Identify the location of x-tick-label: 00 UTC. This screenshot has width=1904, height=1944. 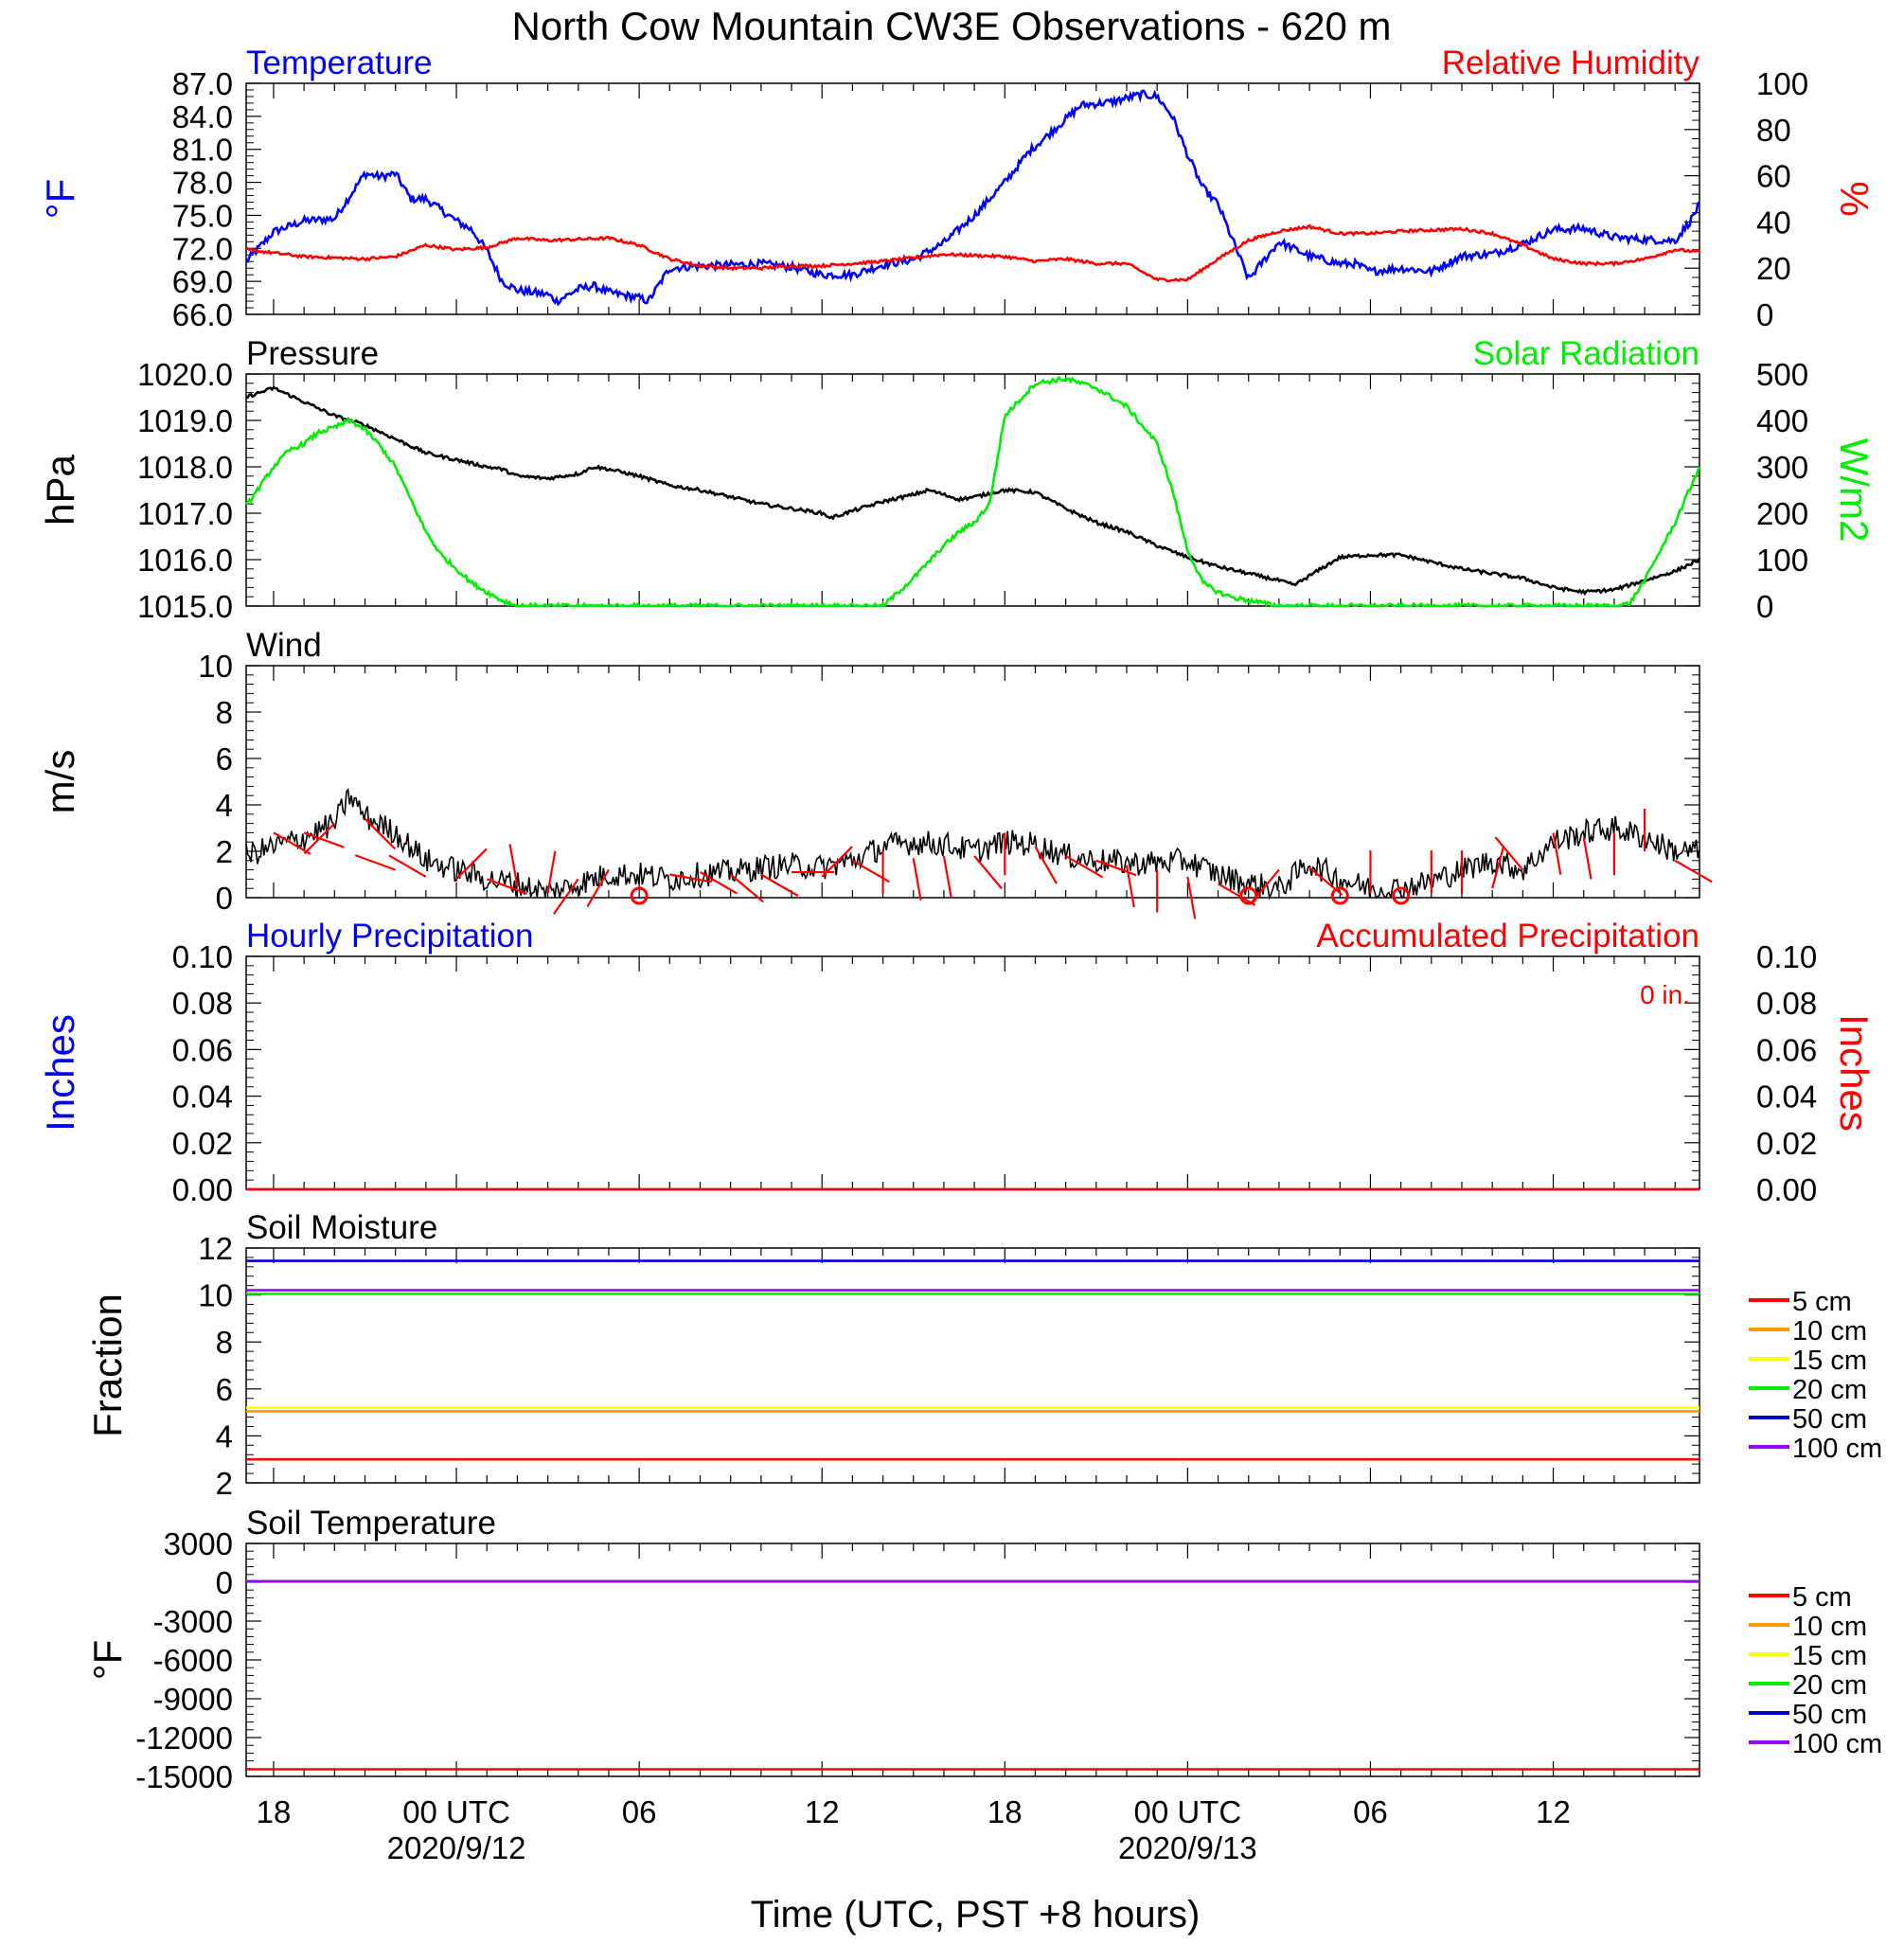
(456, 1811).